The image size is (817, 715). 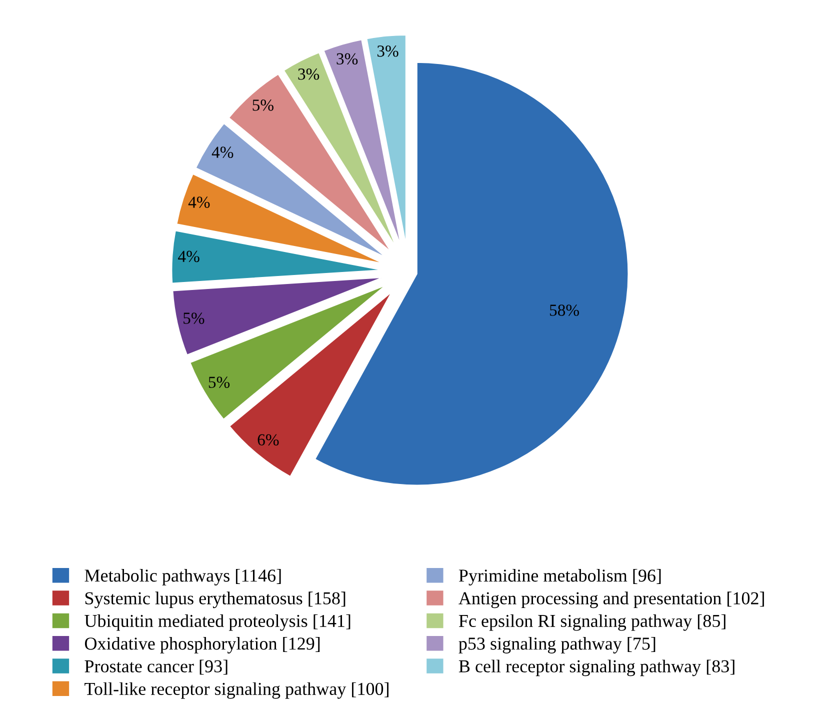 What do you see at coordinates (202, 645) in the screenshot?
I see `legend-label: Oxidative phosphorylation [129]` at bounding box center [202, 645].